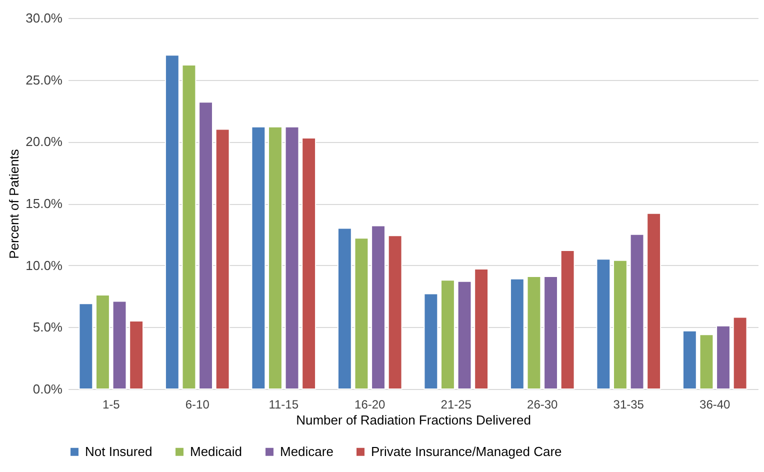 Image resolution: width=764 pixels, height=472 pixels. Describe the element at coordinates (456, 405) in the screenshot. I see `x-tick-label: 21-25` at that location.